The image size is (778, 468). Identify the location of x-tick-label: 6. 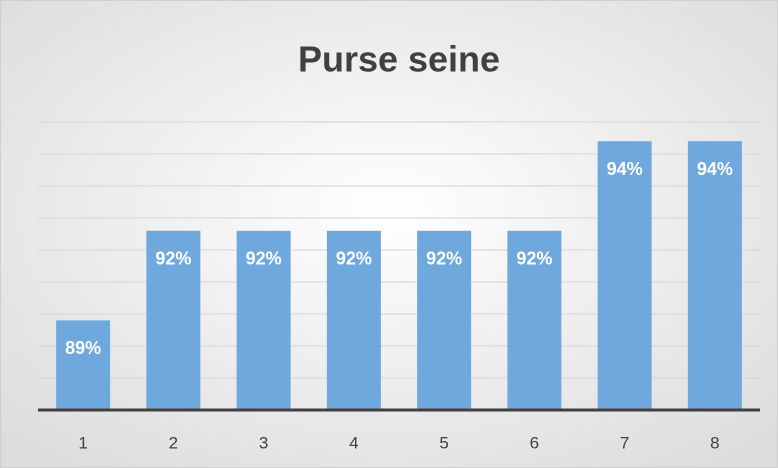
(534, 442).